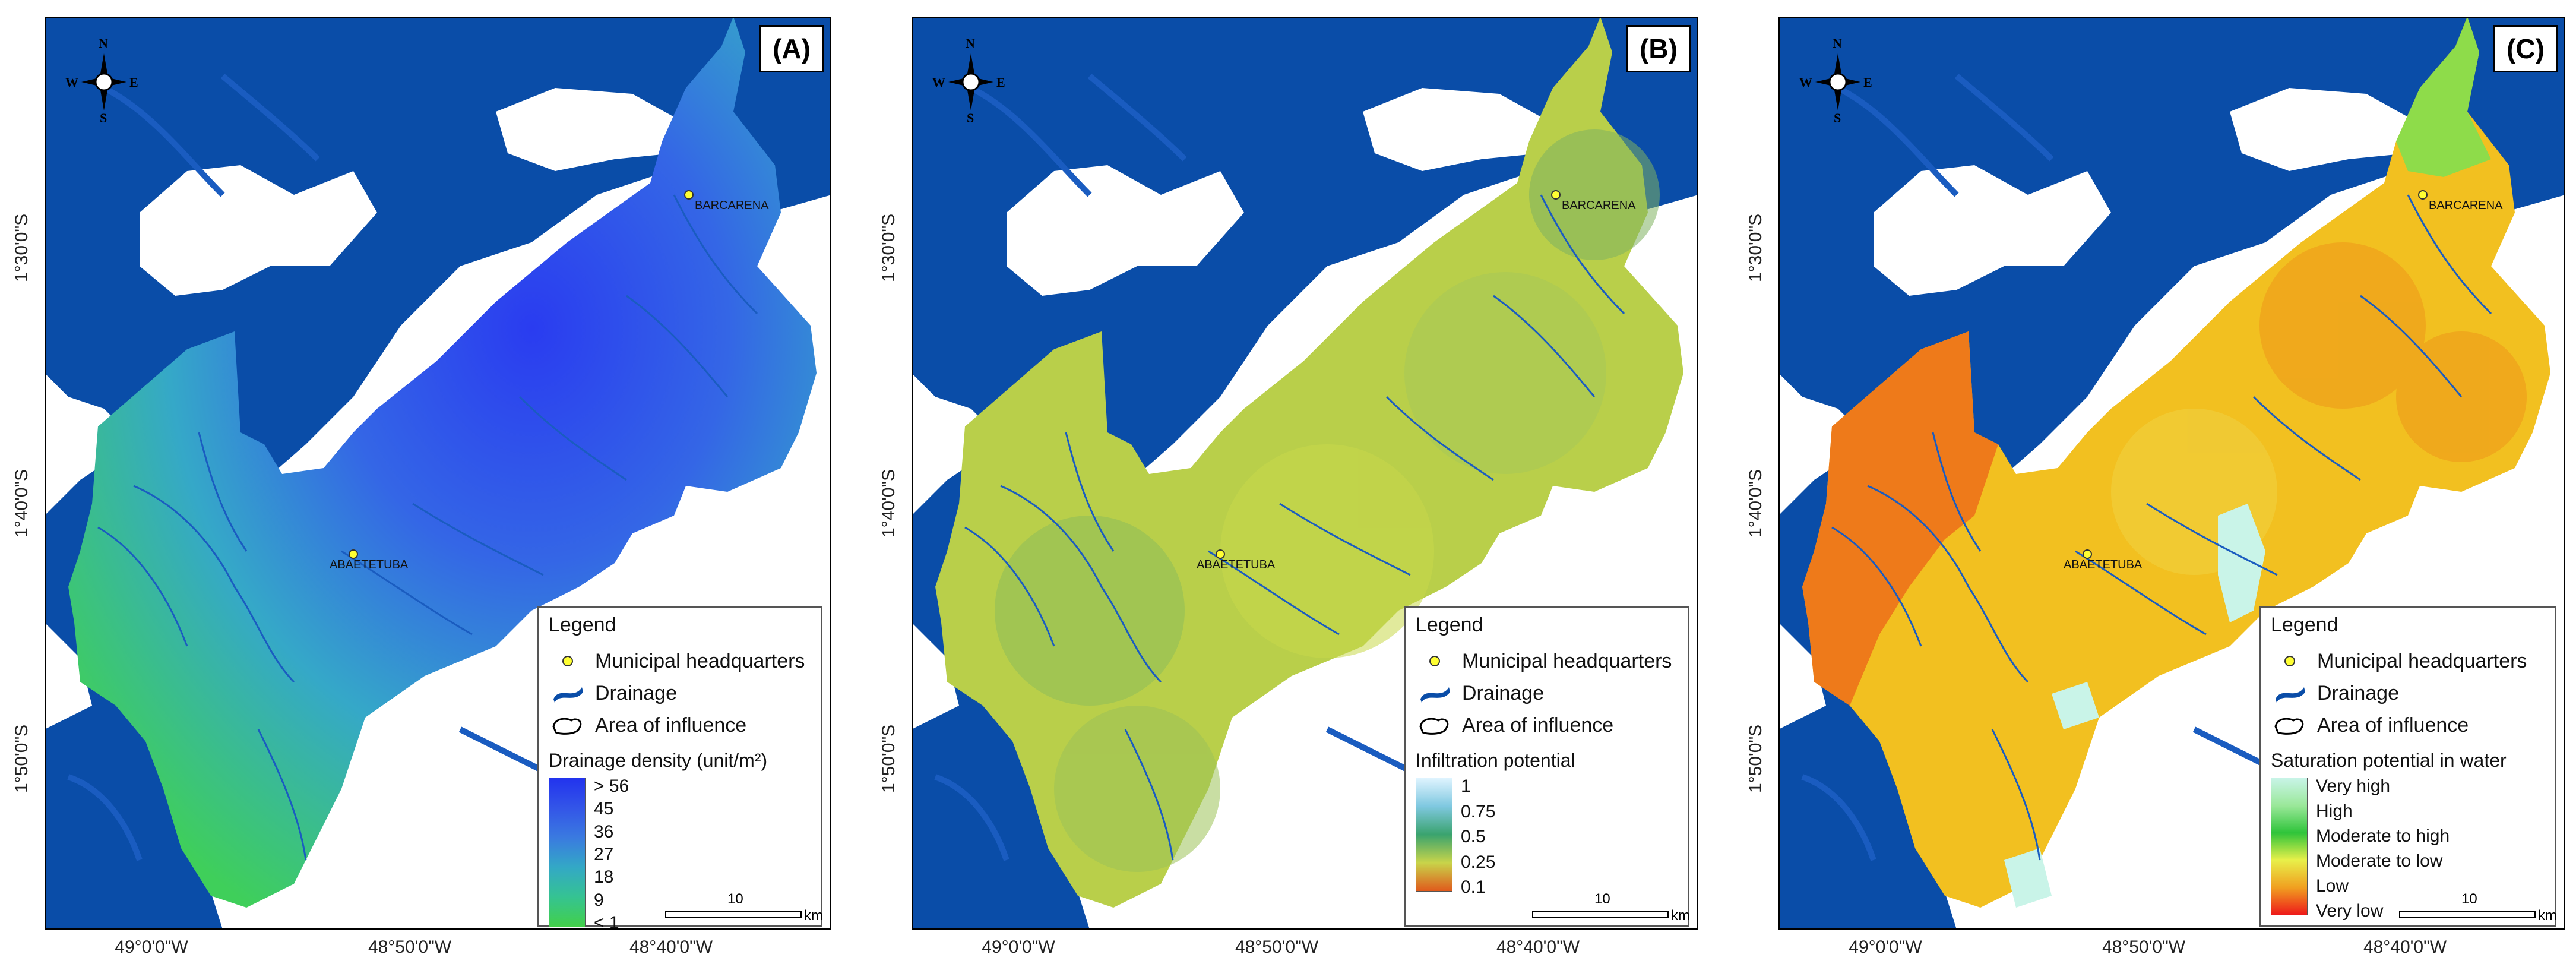 The height and width of the screenshot is (967, 2576). I want to click on town-label-barcarena: BARCARENA, so click(732, 205).